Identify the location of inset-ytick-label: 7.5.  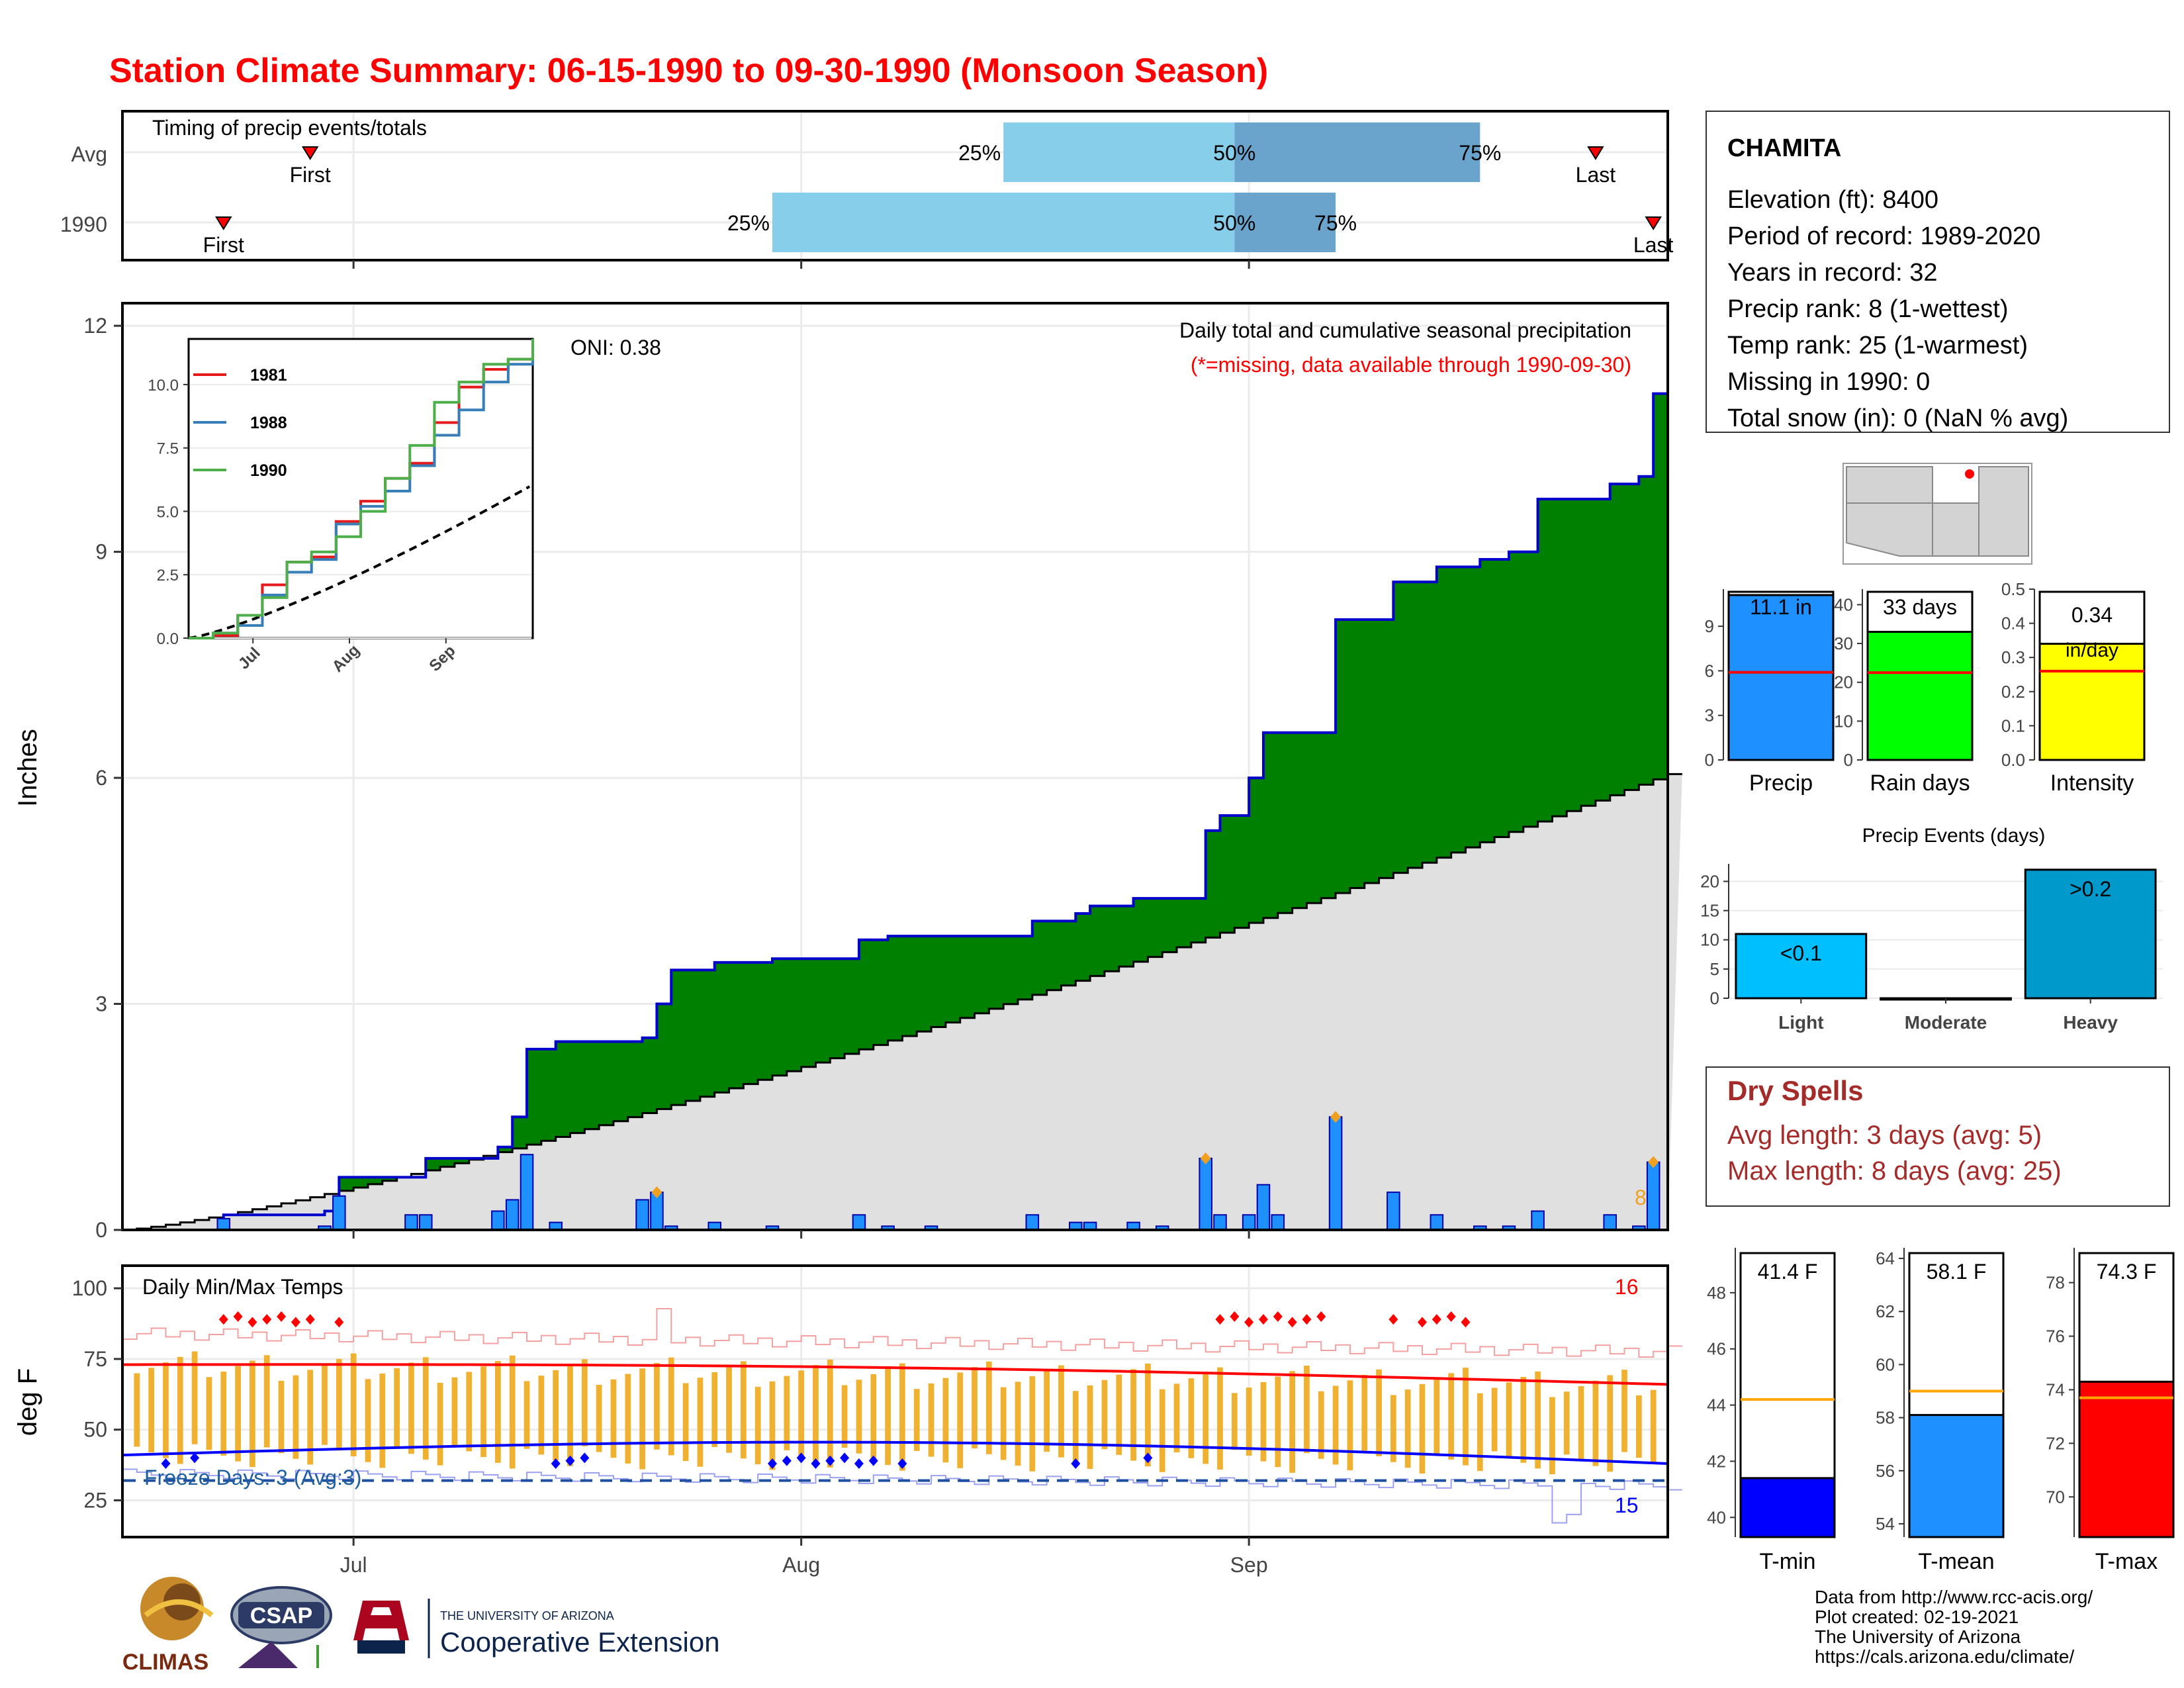
(168, 449).